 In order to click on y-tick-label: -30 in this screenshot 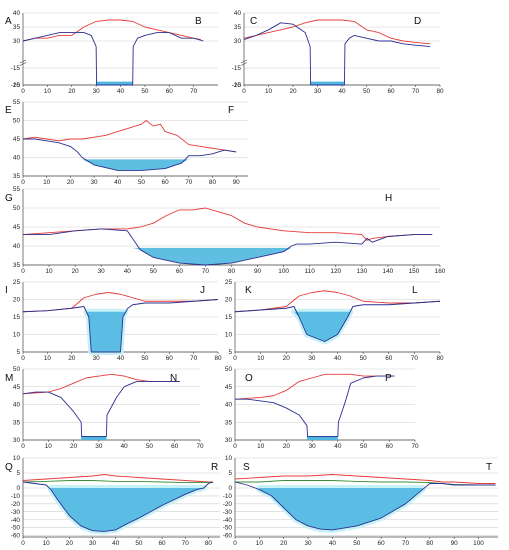, I will do `click(228, 512)`.